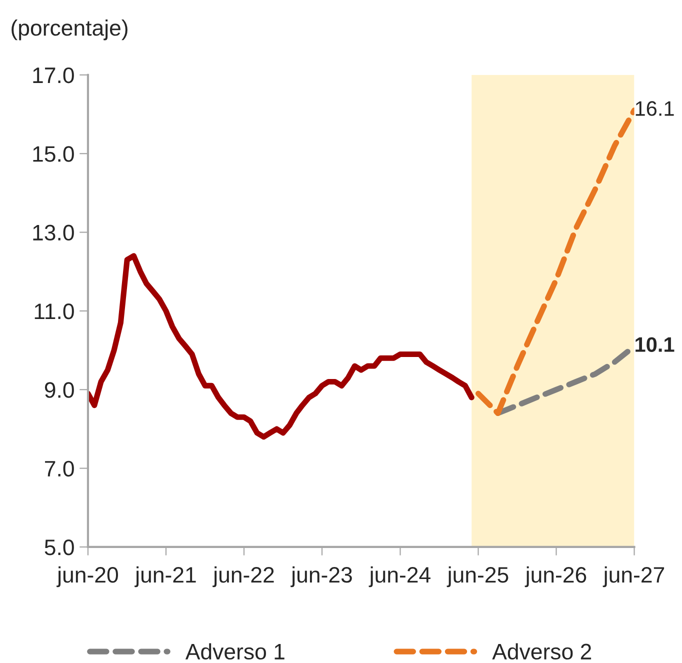 This screenshot has width=682, height=663. I want to click on data-label: 16.1, so click(655, 108).